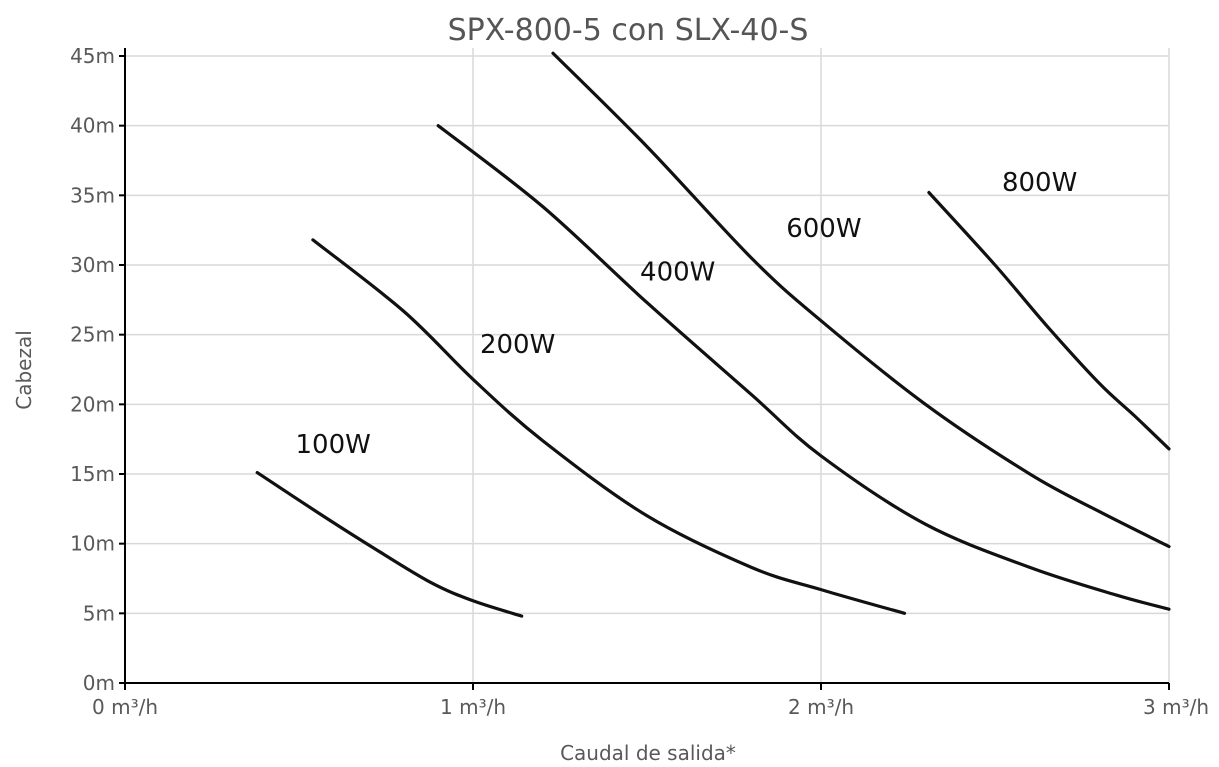 This screenshot has width=1219, height=767. I want to click on series-line-800w, so click(1049, 320).